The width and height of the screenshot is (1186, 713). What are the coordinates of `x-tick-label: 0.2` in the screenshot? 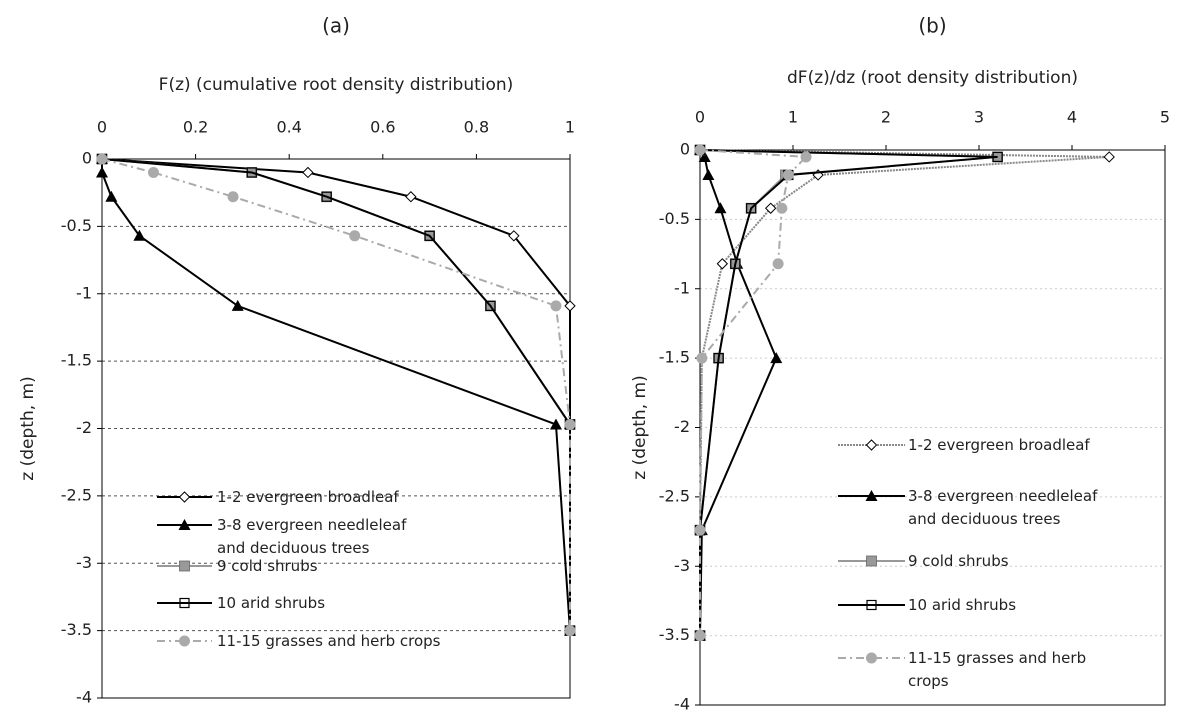 It's located at (195, 127).